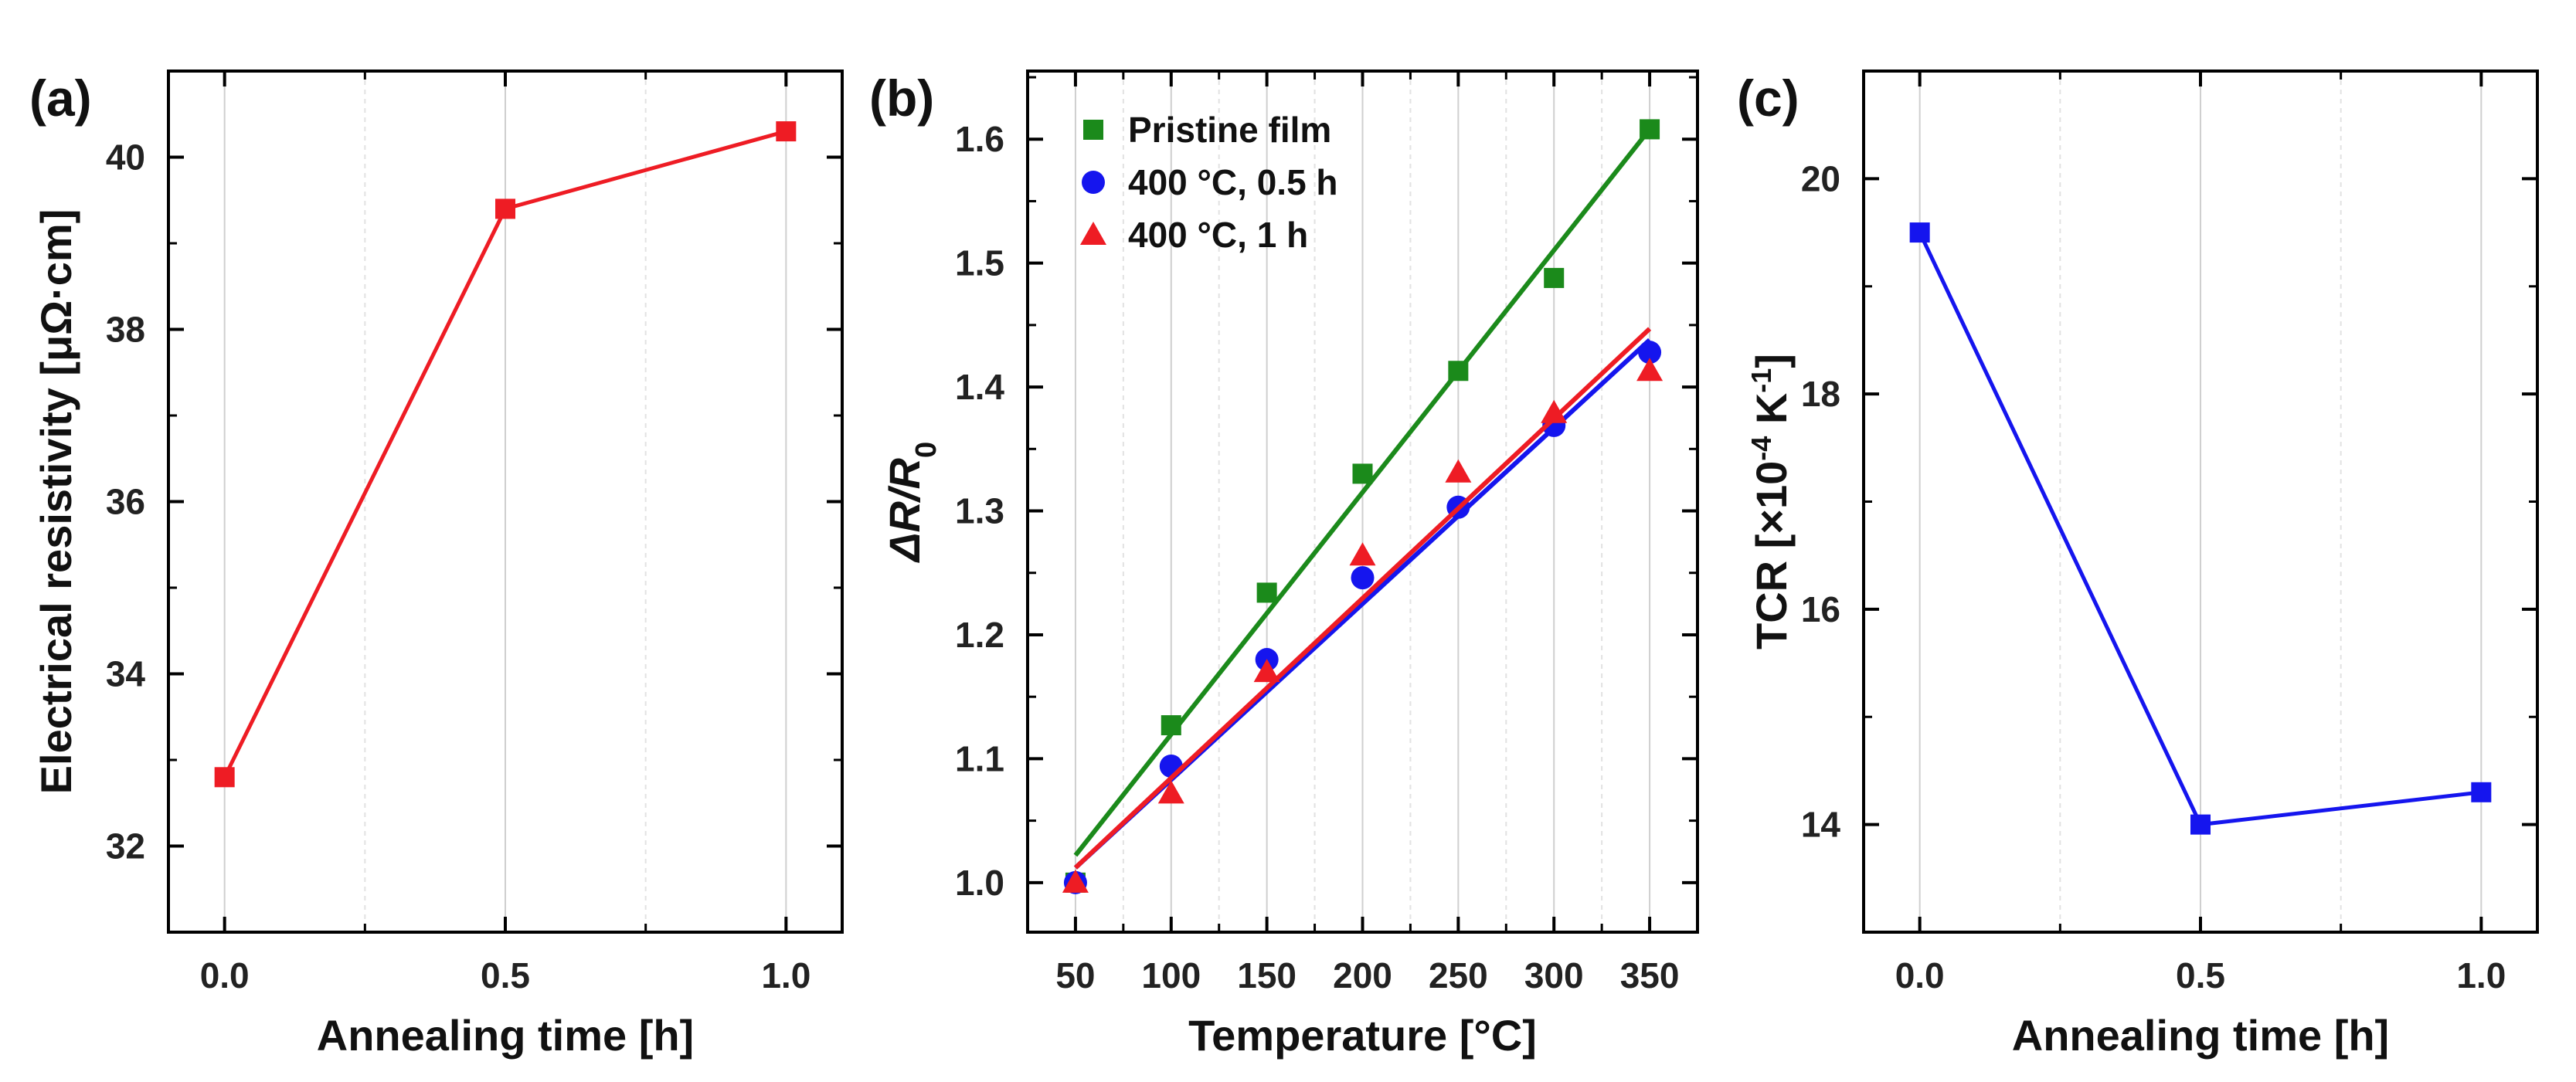  Describe the element at coordinates (1820, 609) in the screenshot. I see `y-tick-label-1: 16` at that location.